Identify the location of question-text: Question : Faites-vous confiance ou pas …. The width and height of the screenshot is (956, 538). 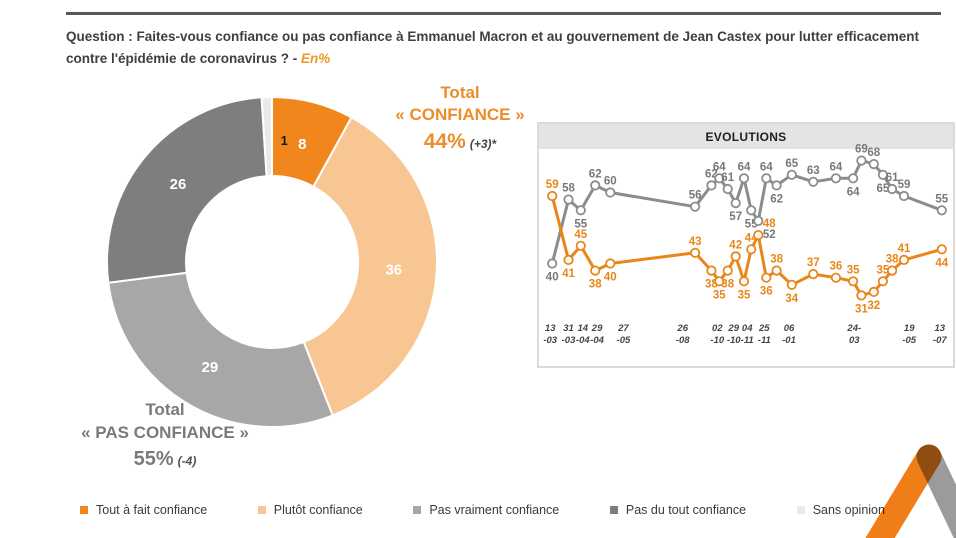
(506, 47).